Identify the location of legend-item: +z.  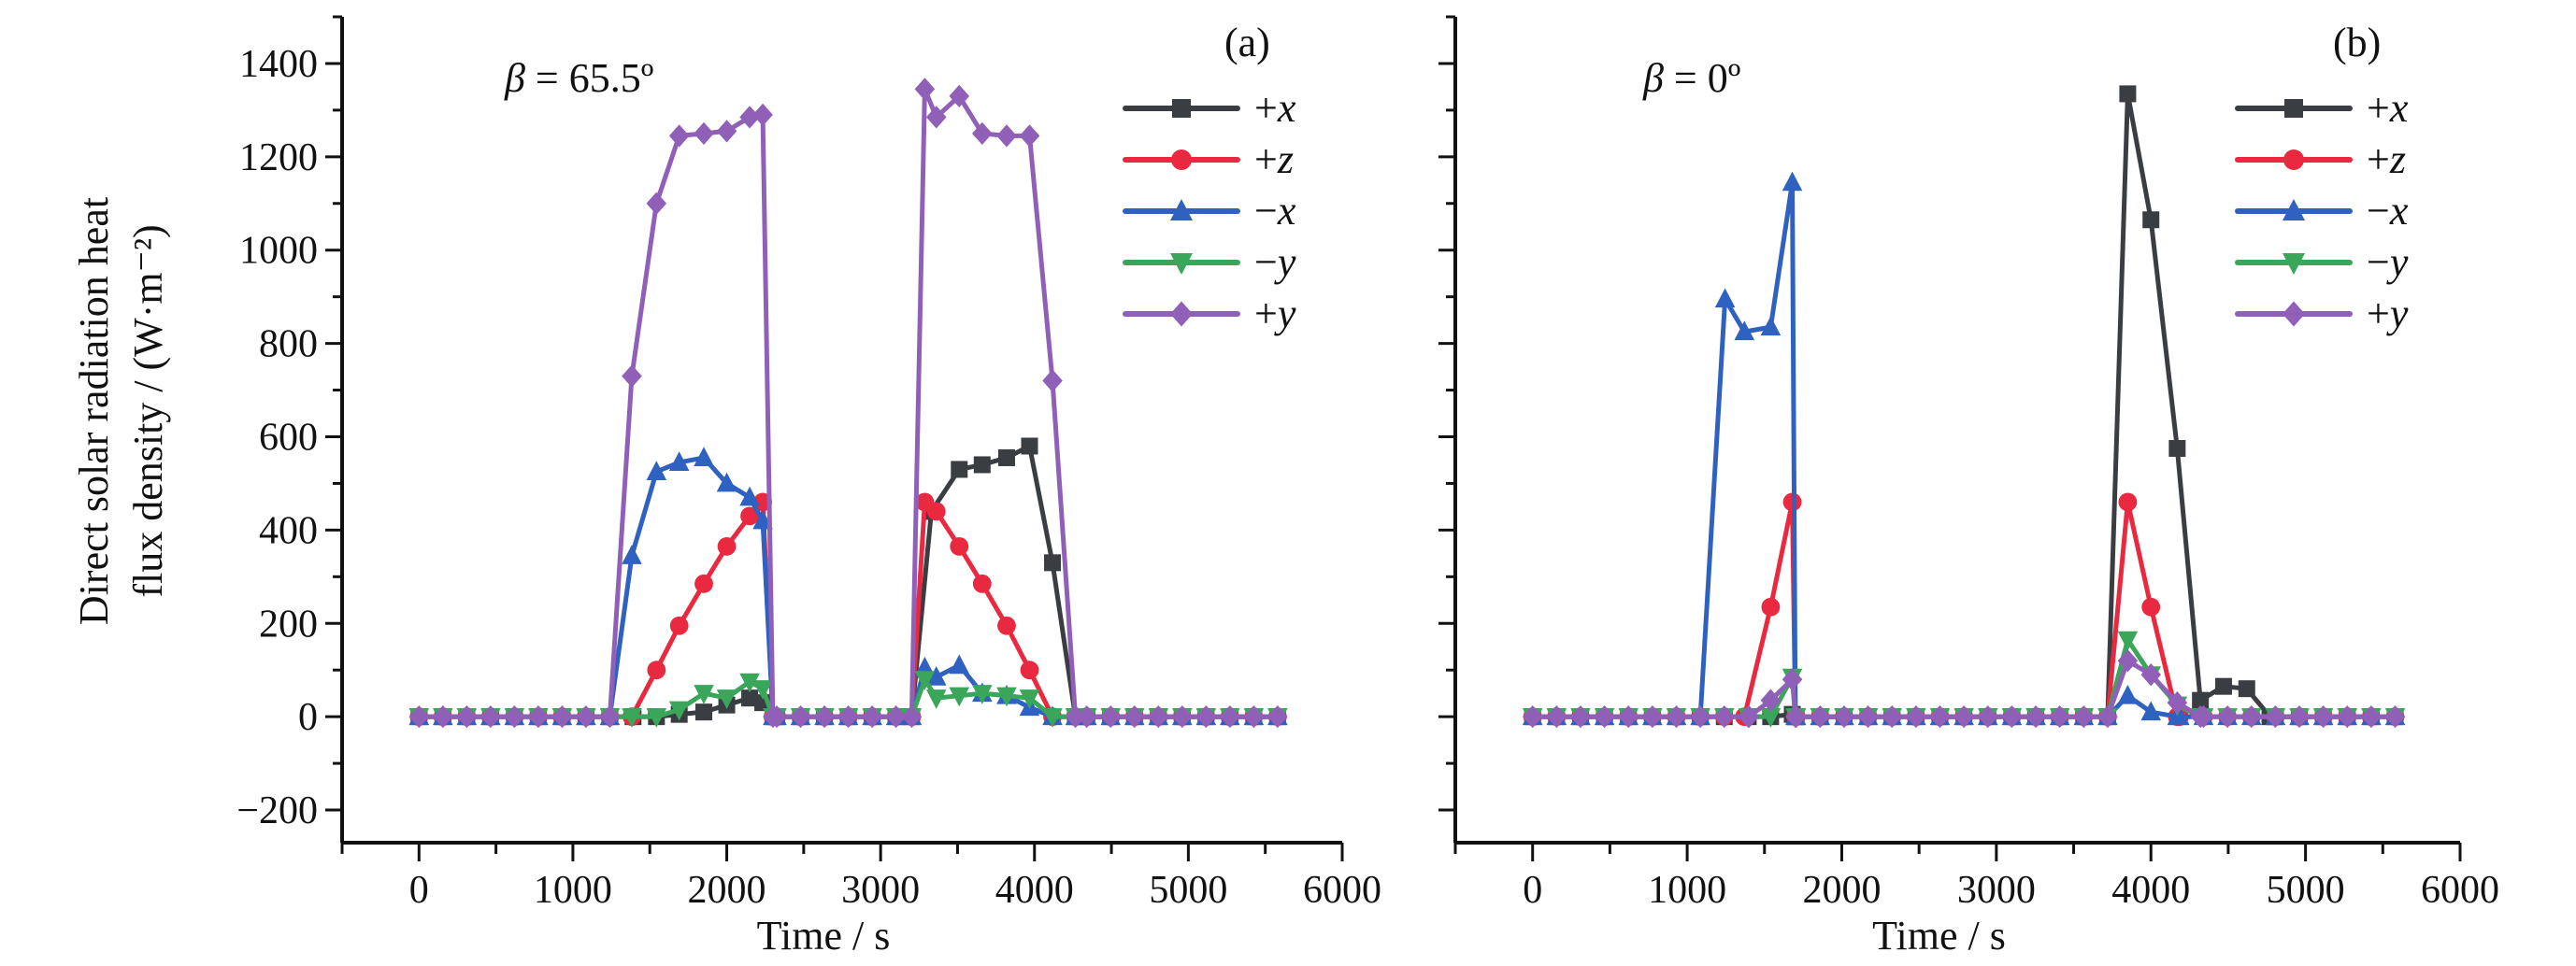
(1208, 159).